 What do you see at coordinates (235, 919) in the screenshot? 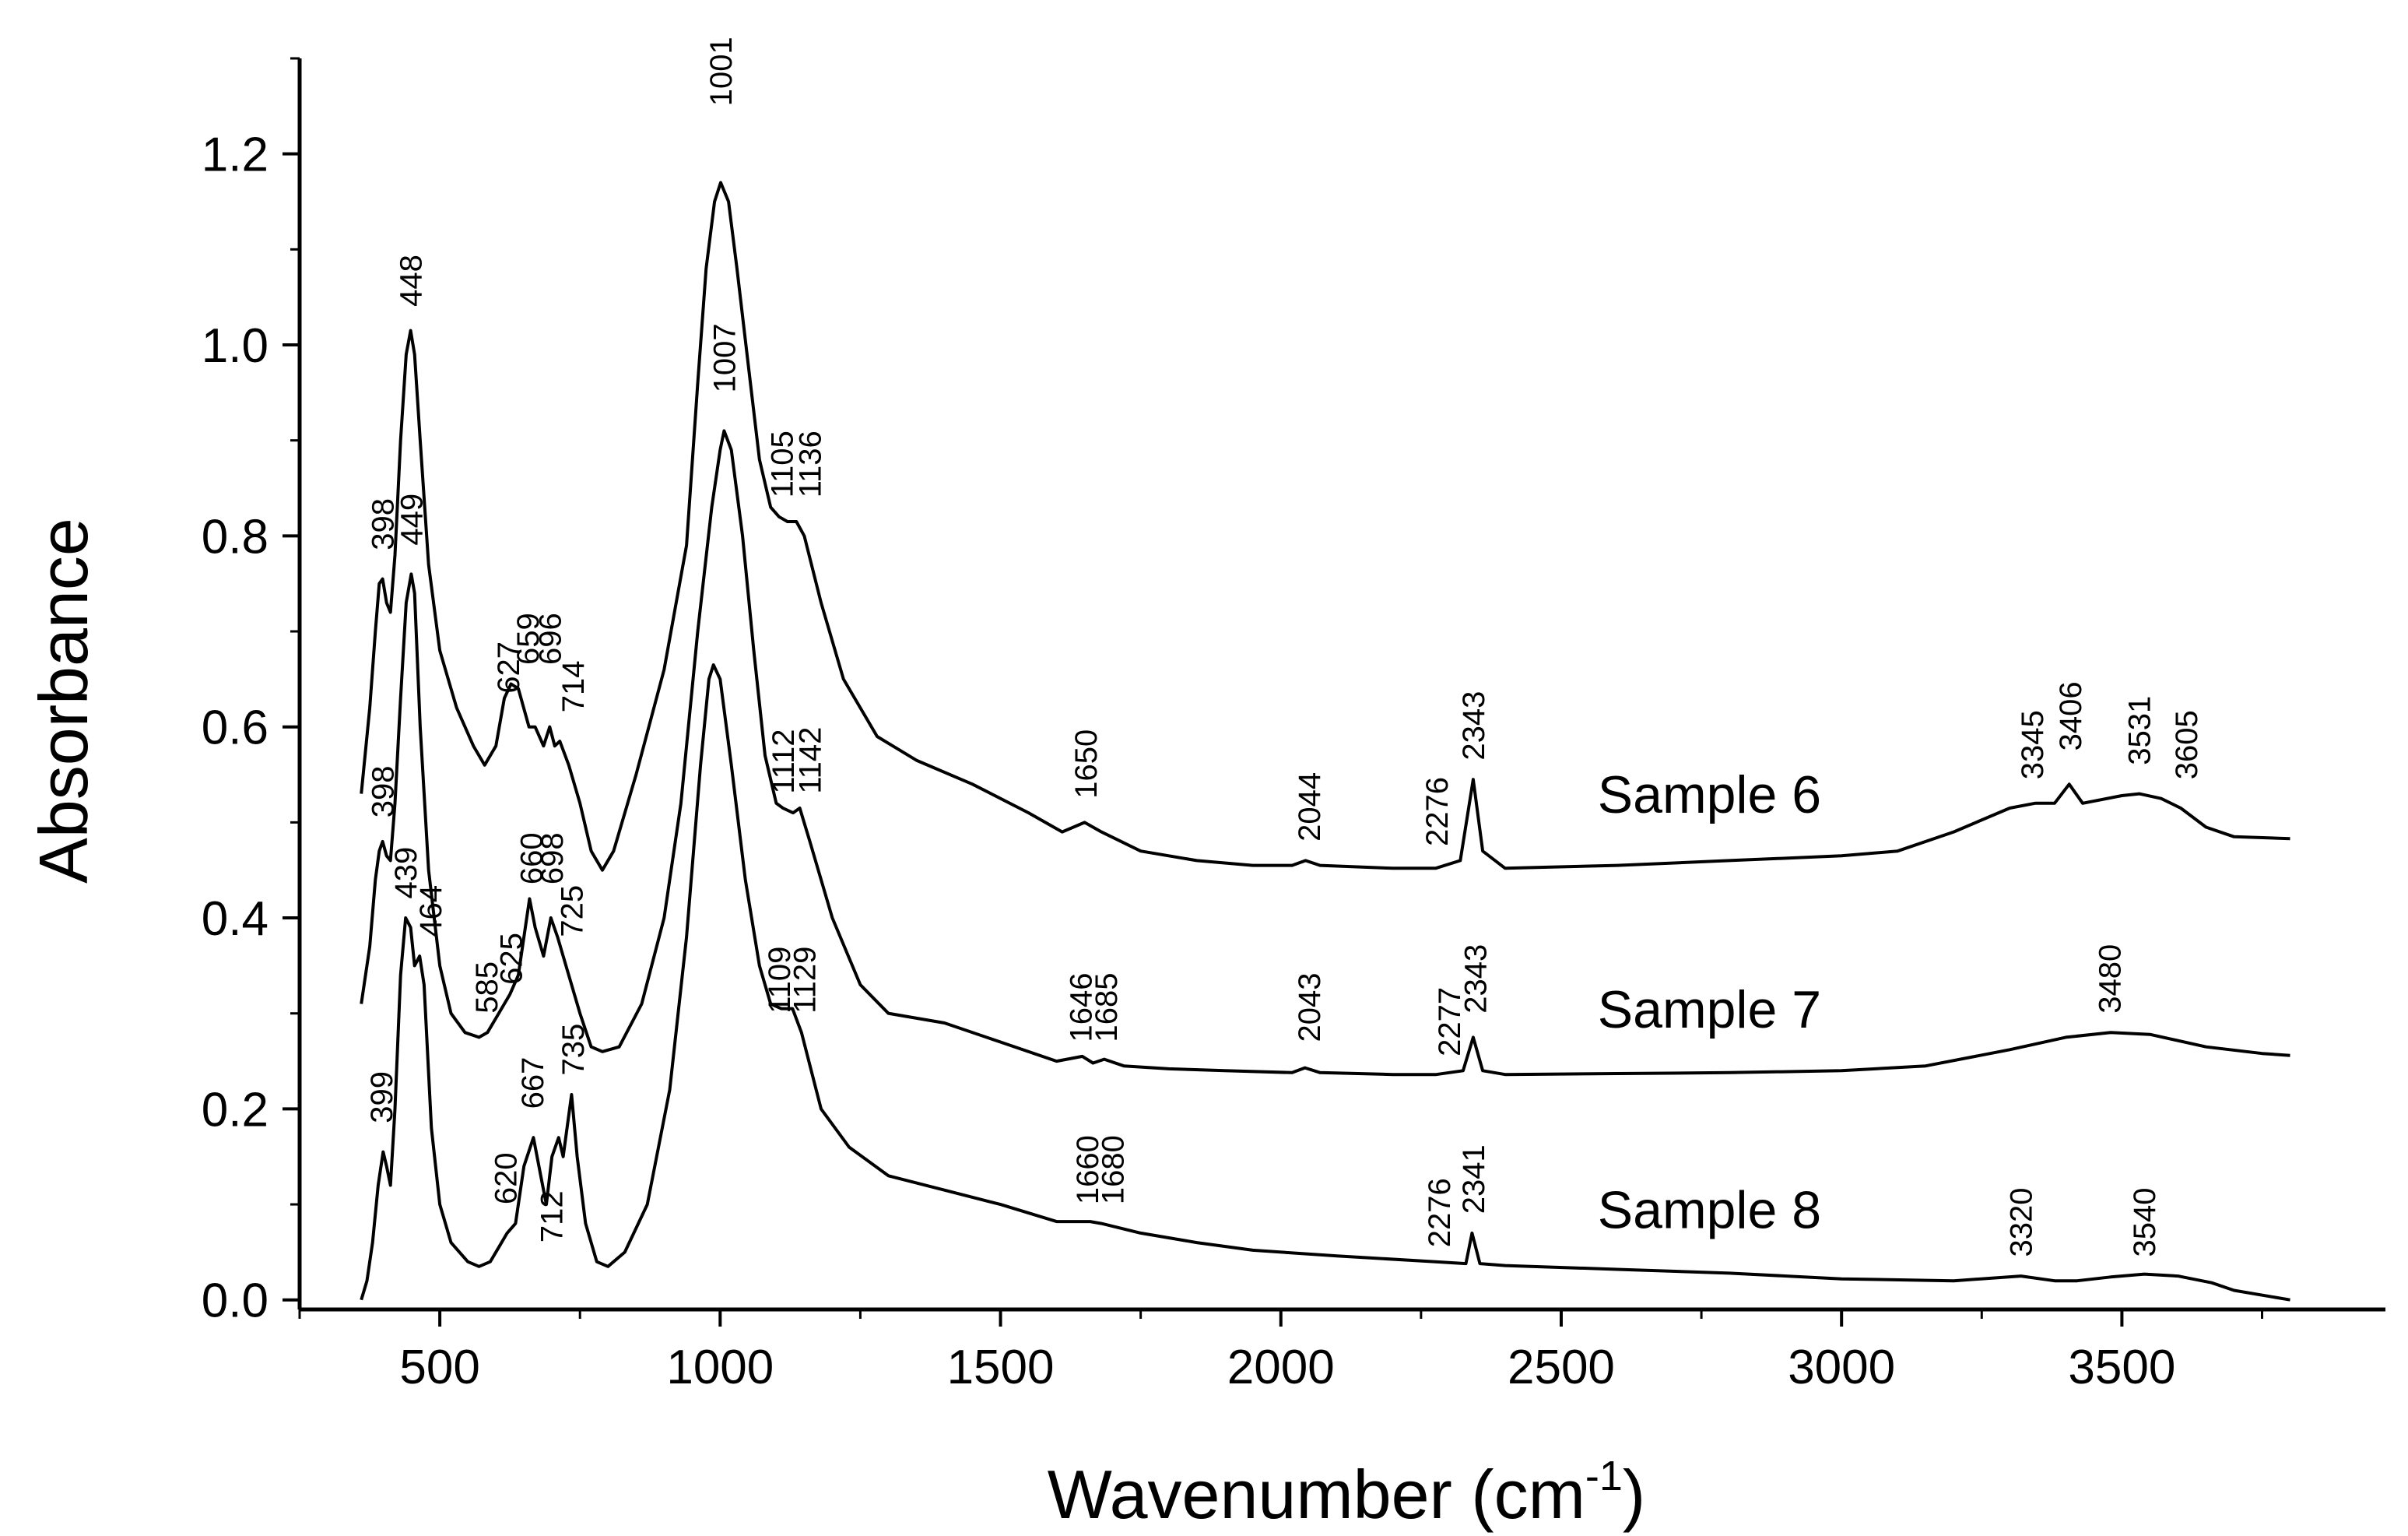
I see `y-tick-label: 0.4` at bounding box center [235, 919].